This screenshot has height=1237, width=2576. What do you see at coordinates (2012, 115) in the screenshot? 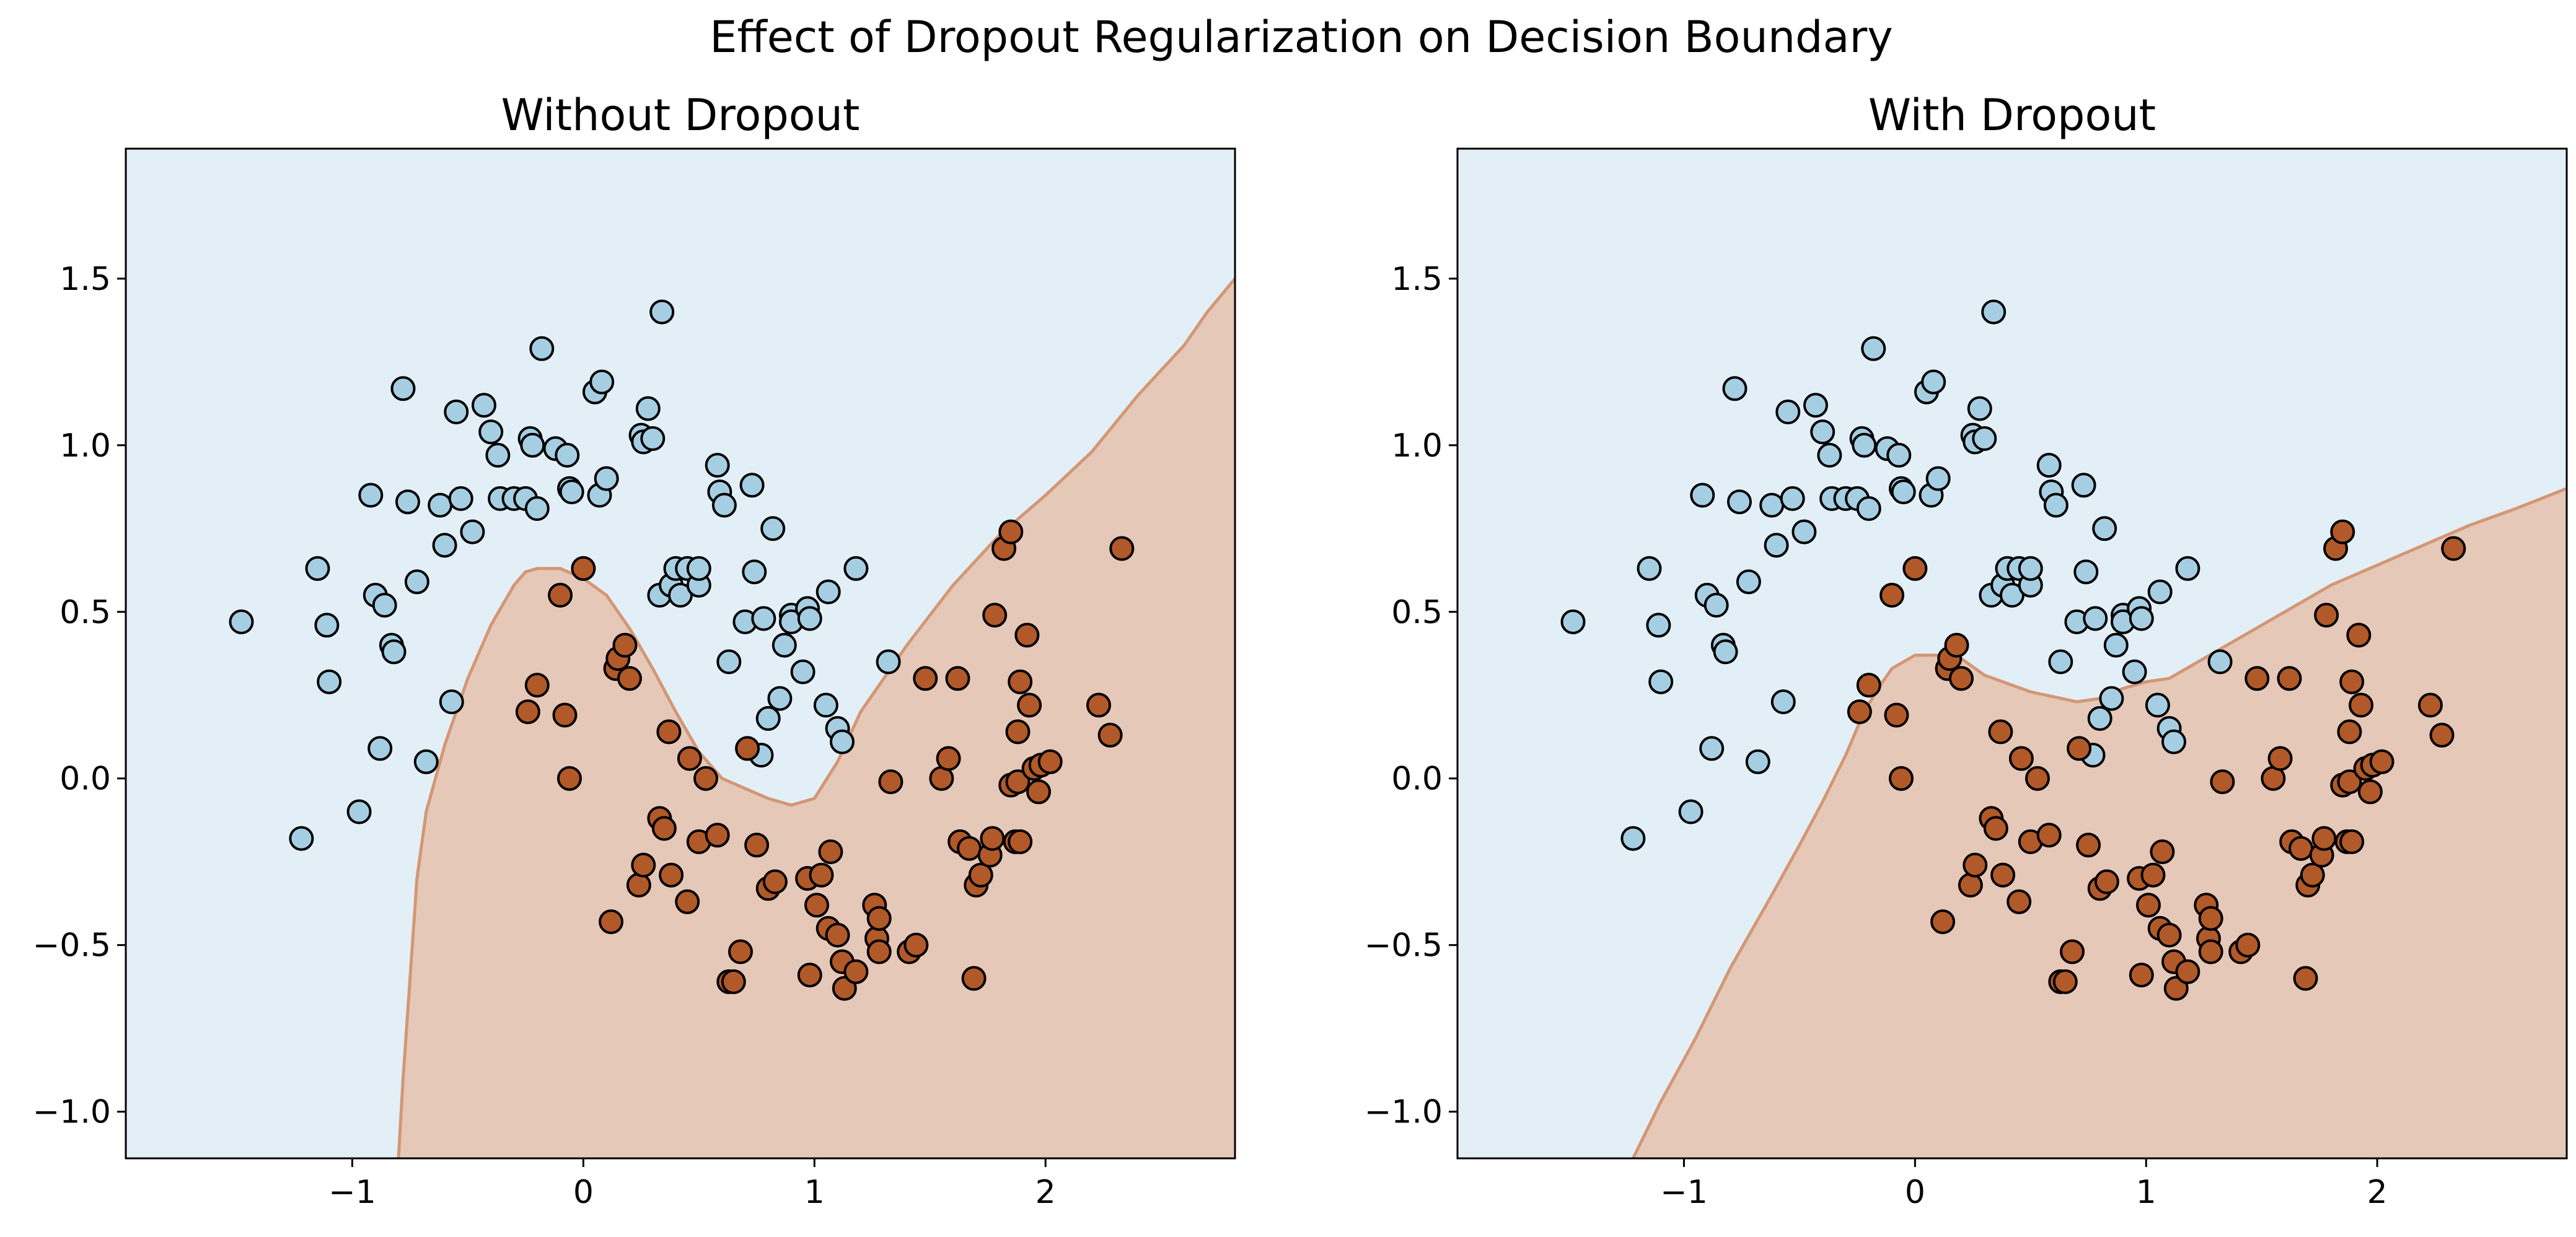
I see `subplot-title: With Dropout` at bounding box center [2012, 115].